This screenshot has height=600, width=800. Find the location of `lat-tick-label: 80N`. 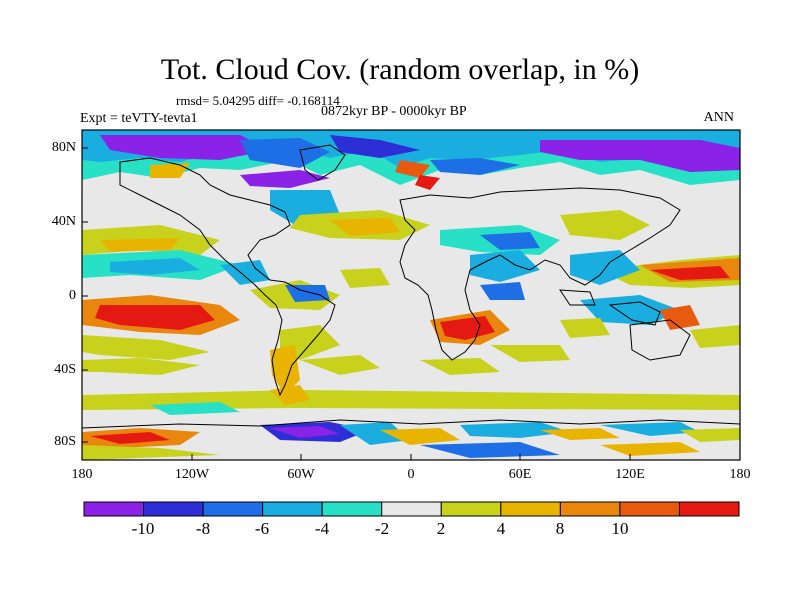

lat-tick-label: 80N is located at coordinates (63, 147).